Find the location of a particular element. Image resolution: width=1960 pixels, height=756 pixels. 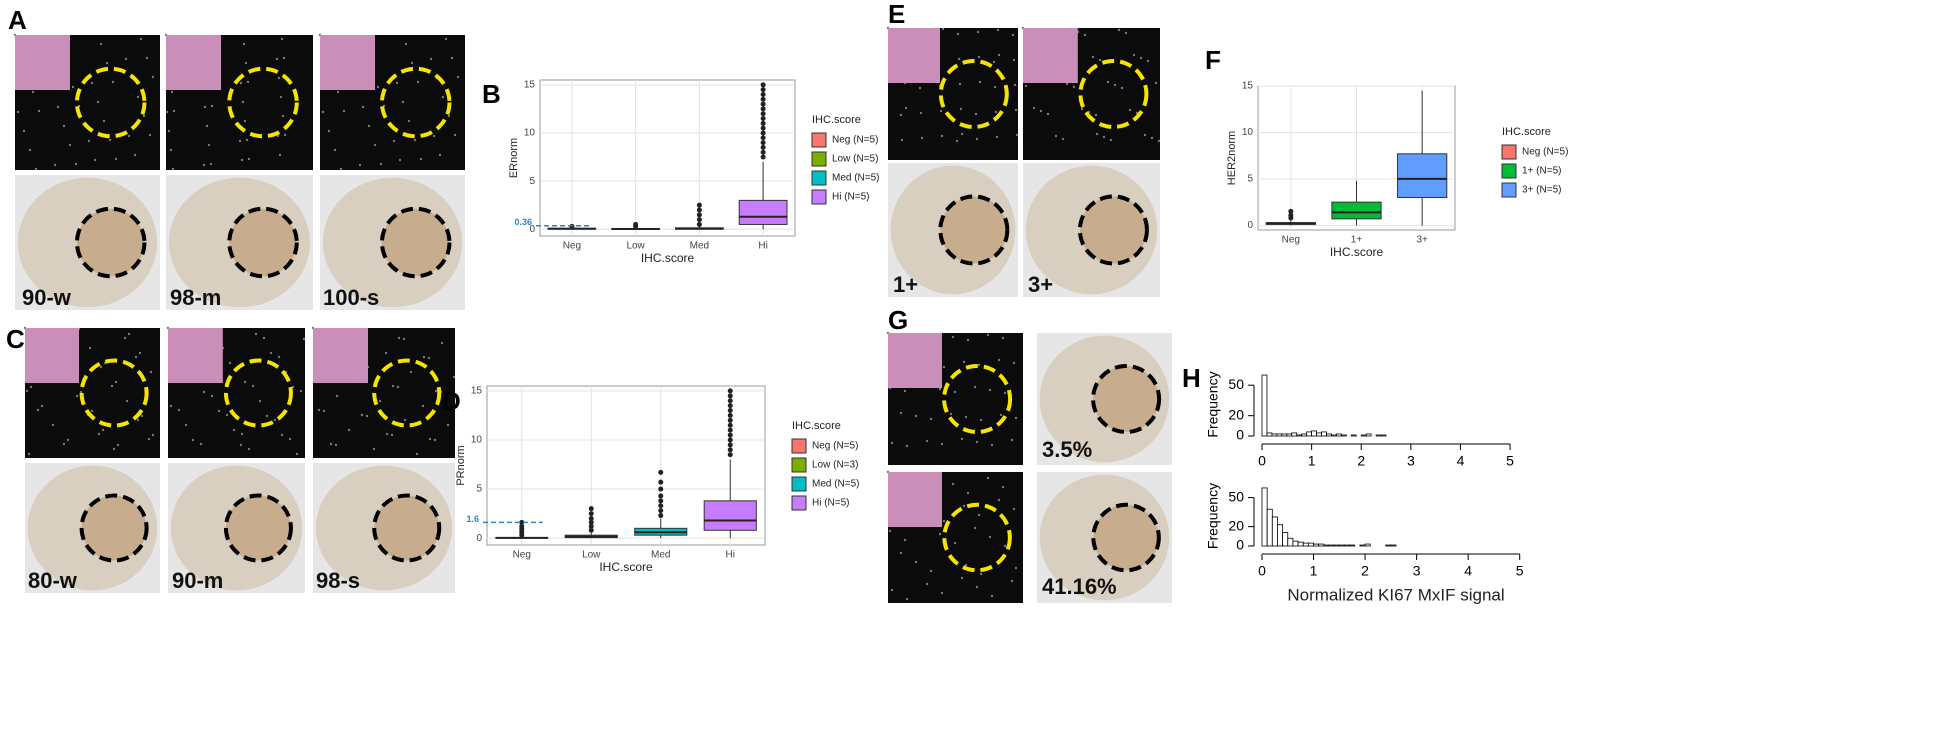

y-tick-label: 10 is located at coordinates (1248, 132).